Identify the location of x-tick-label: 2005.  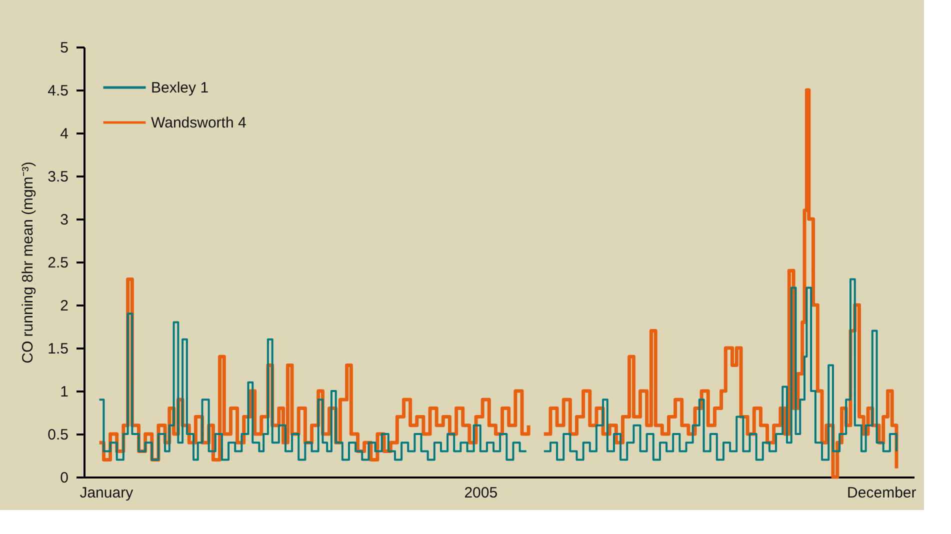
(481, 493).